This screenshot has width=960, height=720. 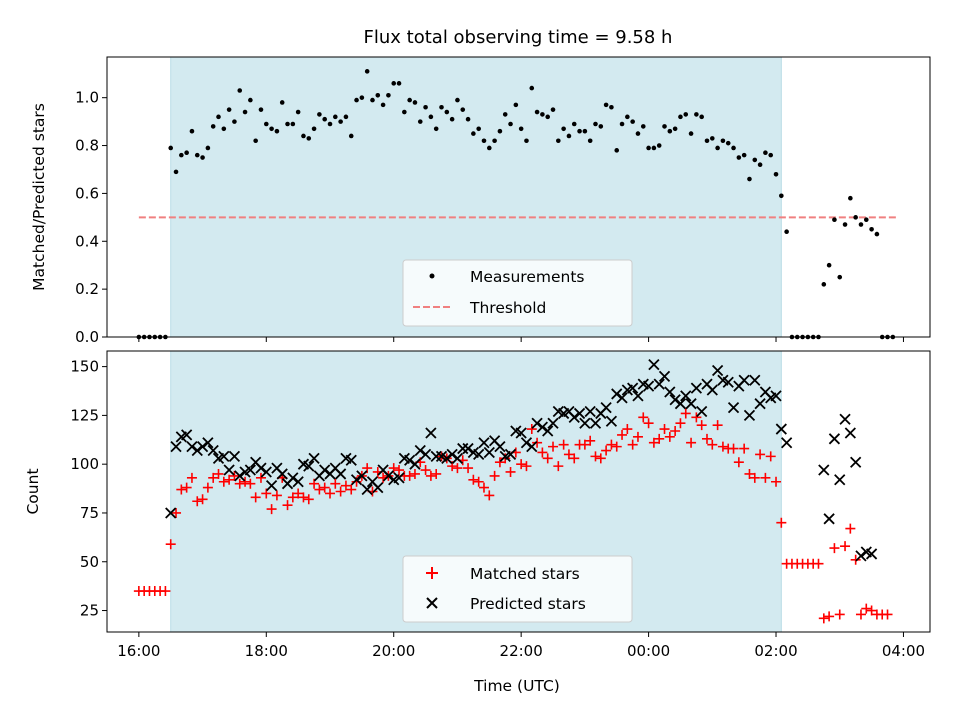 I want to click on legend-measurements-marker, so click(x=432, y=276).